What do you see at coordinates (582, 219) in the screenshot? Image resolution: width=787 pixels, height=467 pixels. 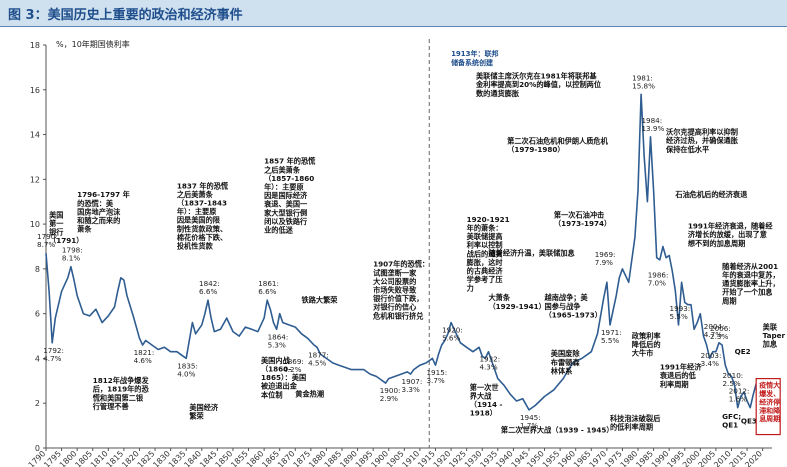 I see `annotation: 第一次石油冲击（1973-1974）` at bounding box center [582, 219].